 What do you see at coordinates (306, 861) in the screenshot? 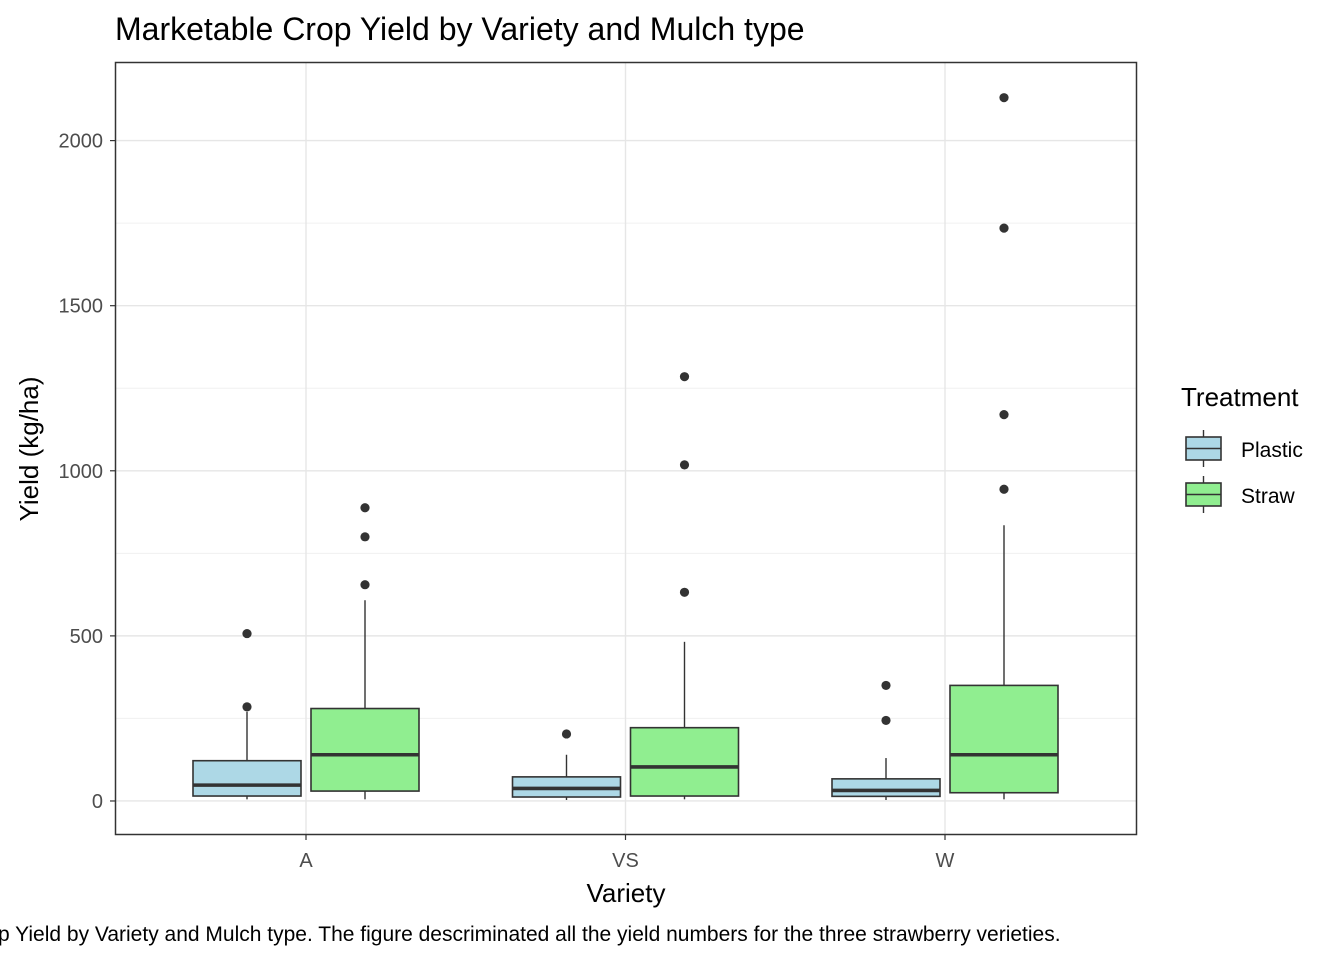
I see `x-tick-label: A` at bounding box center [306, 861].